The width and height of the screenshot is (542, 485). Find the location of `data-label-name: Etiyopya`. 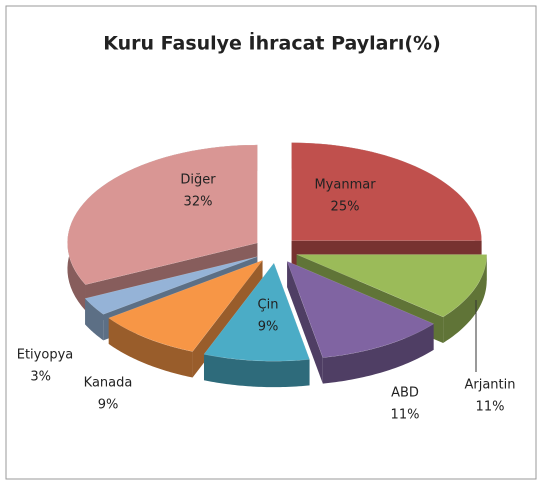

data-label-name: Etiyopya is located at coordinates (45, 355).